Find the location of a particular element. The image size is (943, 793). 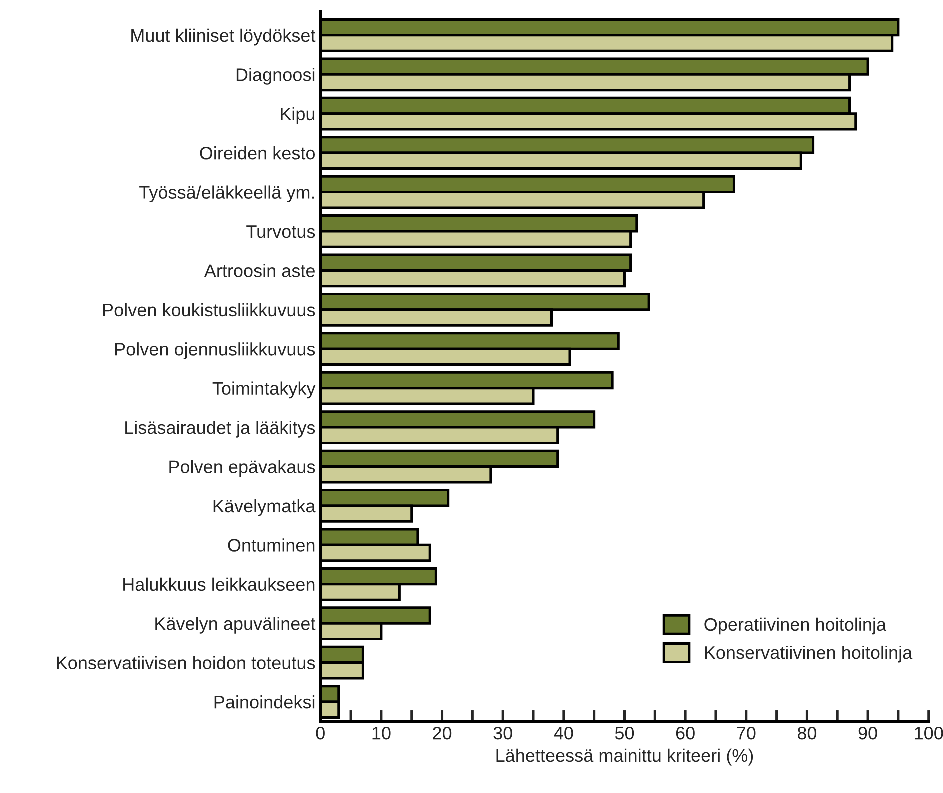

y-tick-label: Polven ojennusliikkuvuus is located at coordinates (216, 351).